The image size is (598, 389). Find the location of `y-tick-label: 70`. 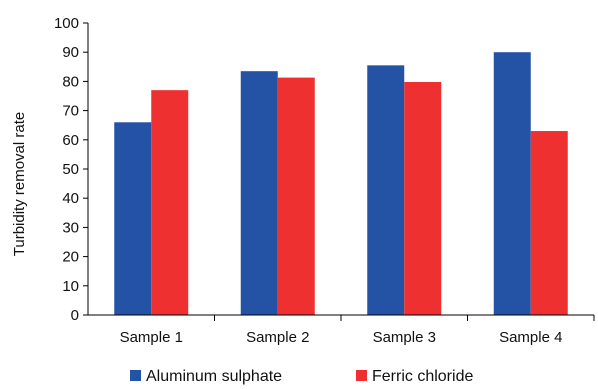

y-tick-label: 70 is located at coordinates (70, 111).